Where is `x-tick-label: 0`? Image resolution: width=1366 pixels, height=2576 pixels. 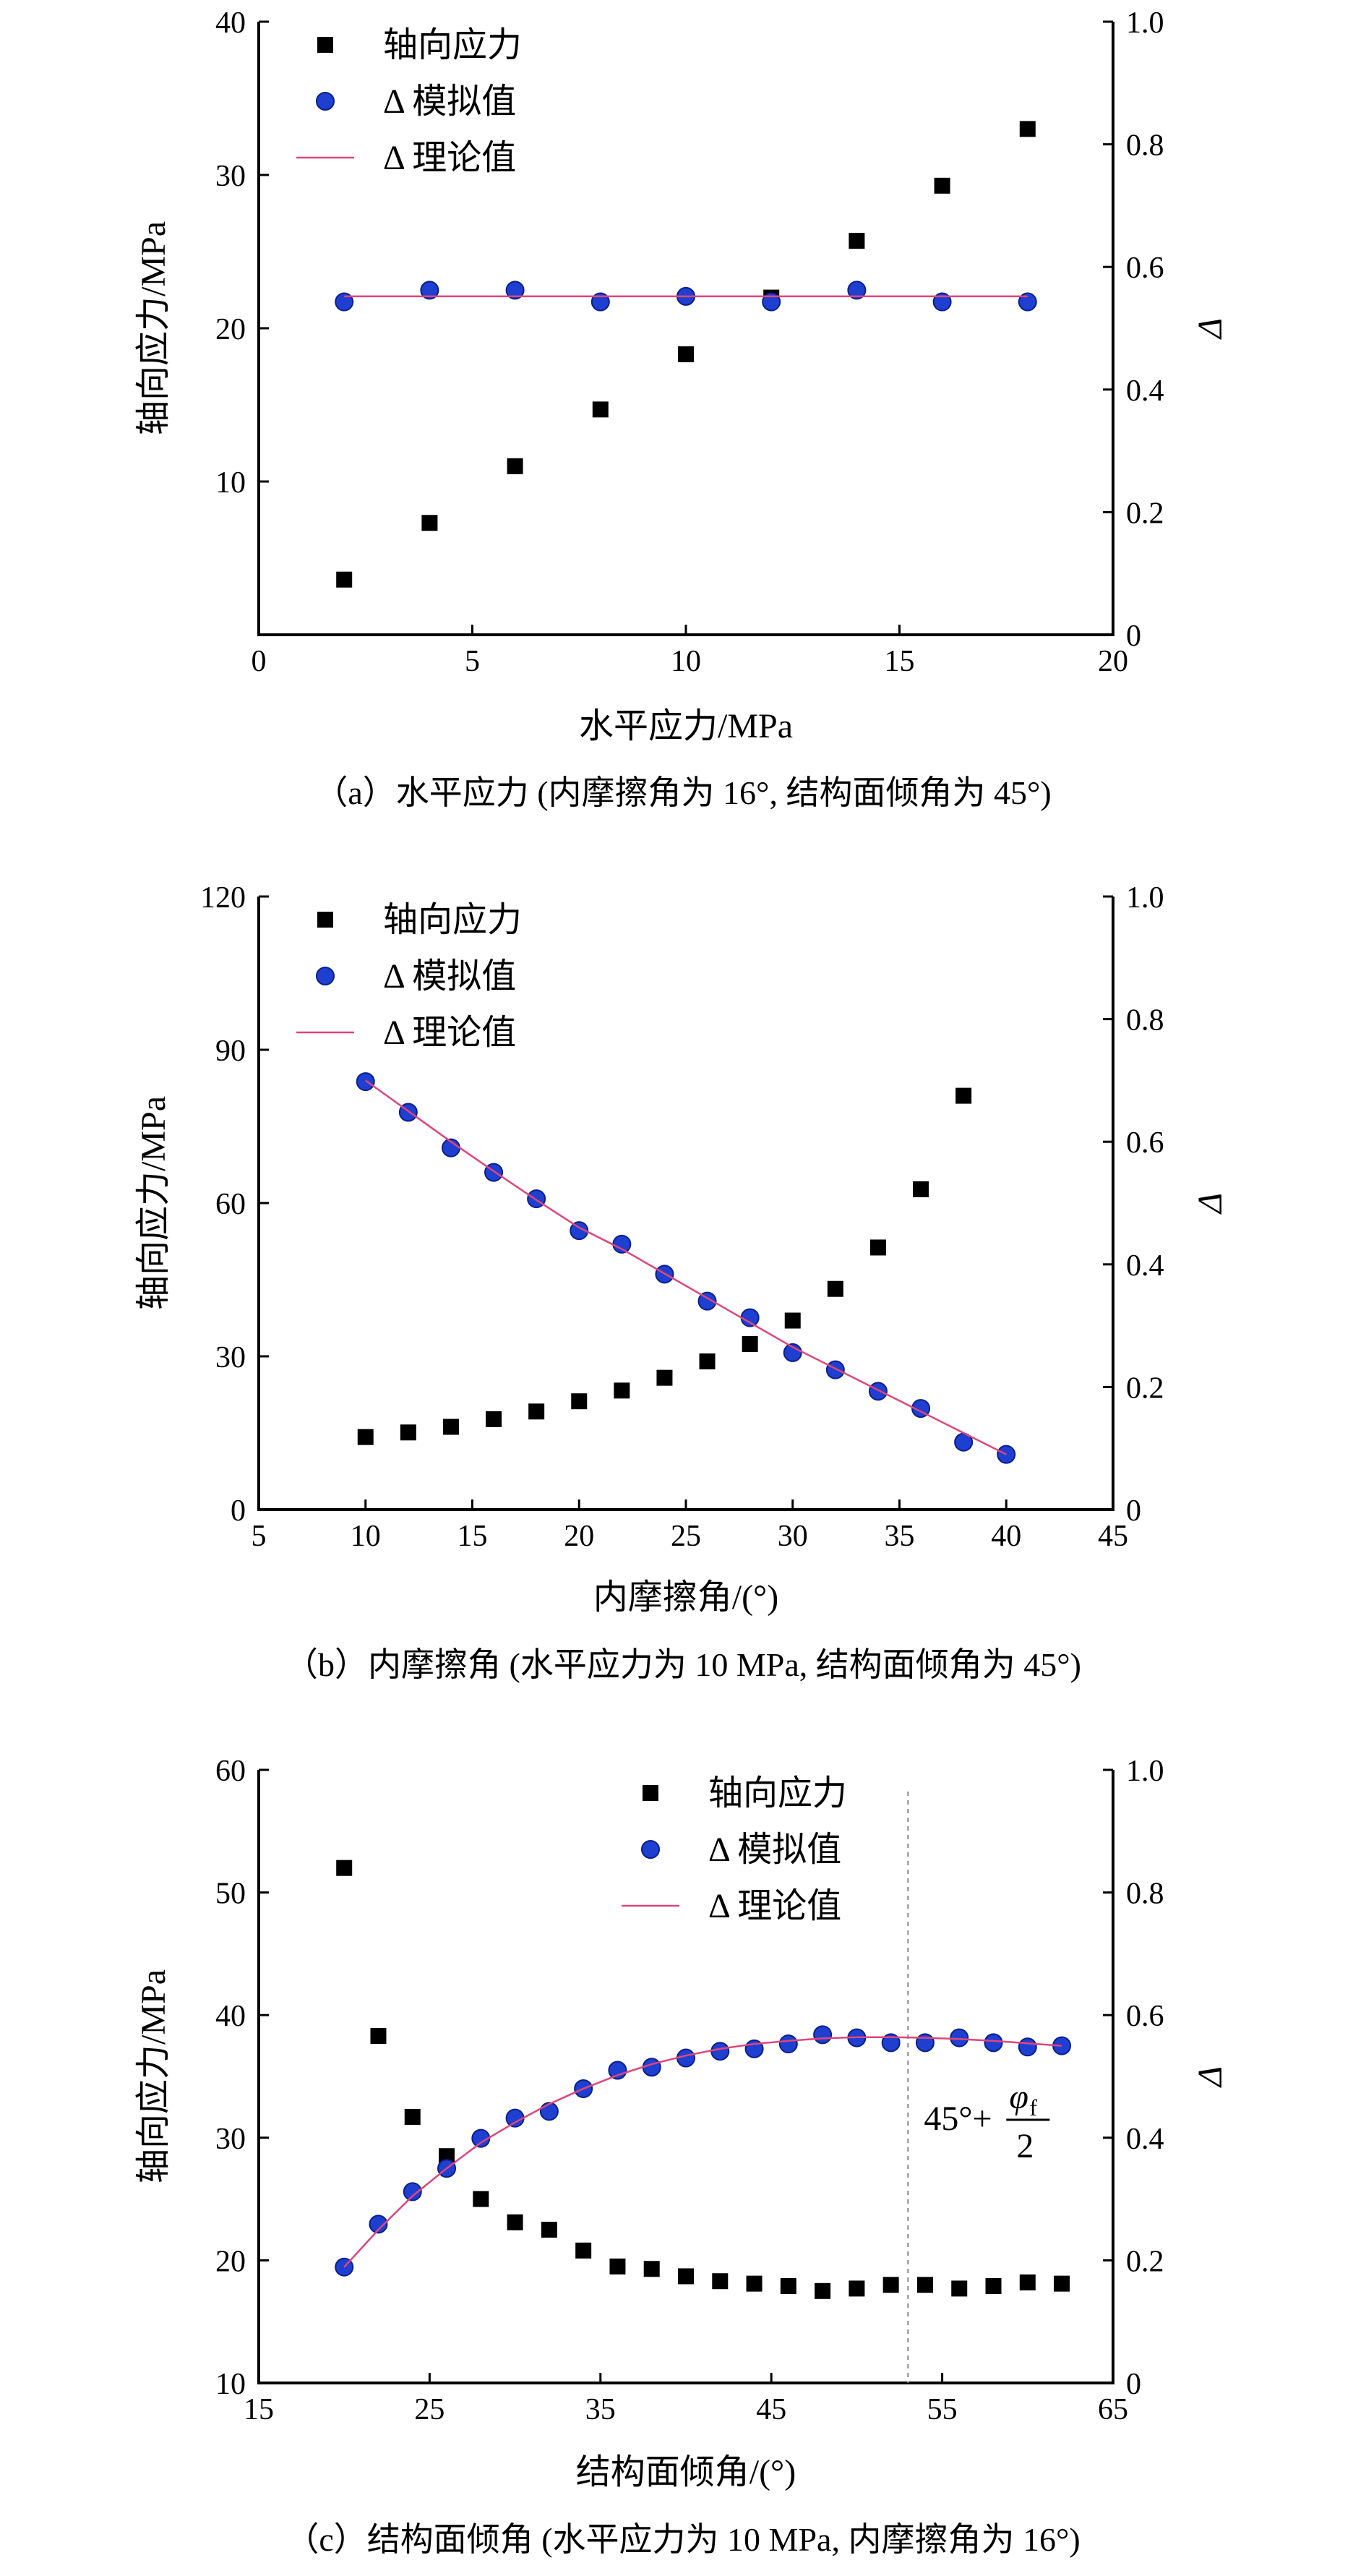 x-tick-label: 0 is located at coordinates (259, 661).